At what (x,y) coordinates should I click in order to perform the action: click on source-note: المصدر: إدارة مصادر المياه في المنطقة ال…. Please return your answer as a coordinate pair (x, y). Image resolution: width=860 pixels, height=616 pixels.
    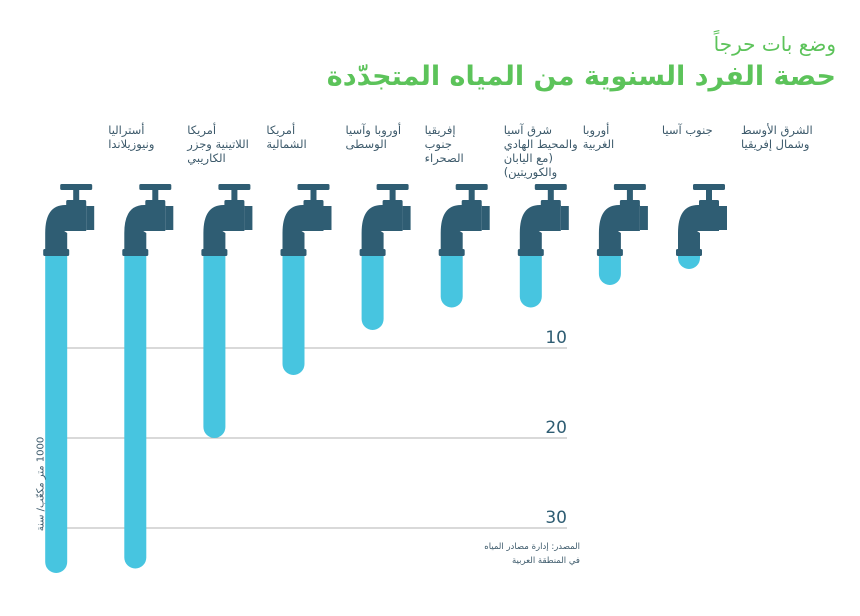
    Looking at the image, I should click on (510, 554).